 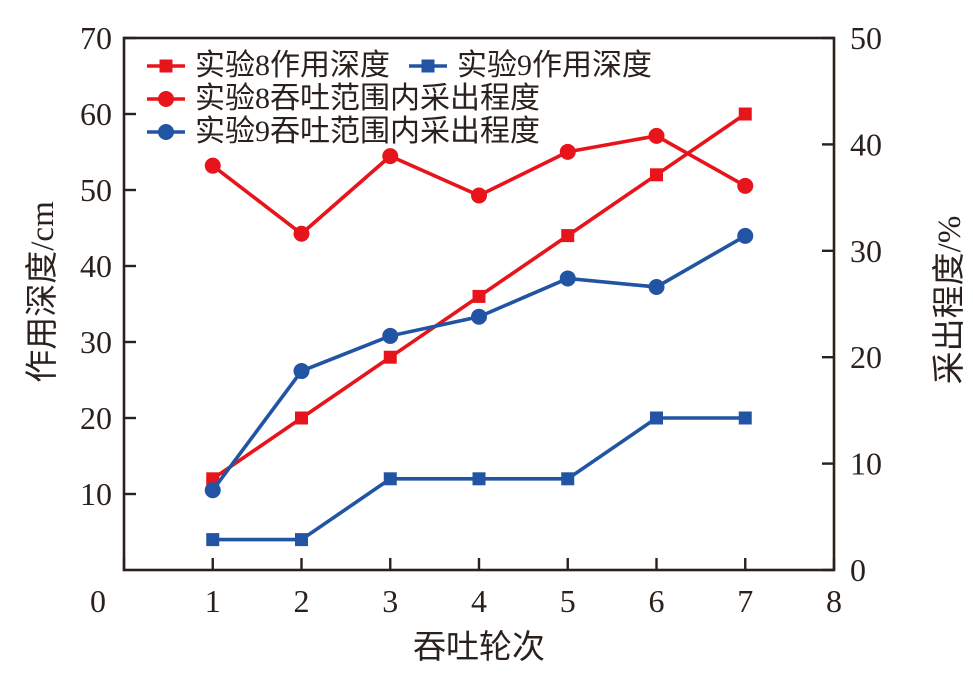 I want to click on y-left-tick-label: 40, so click(x=96, y=266).